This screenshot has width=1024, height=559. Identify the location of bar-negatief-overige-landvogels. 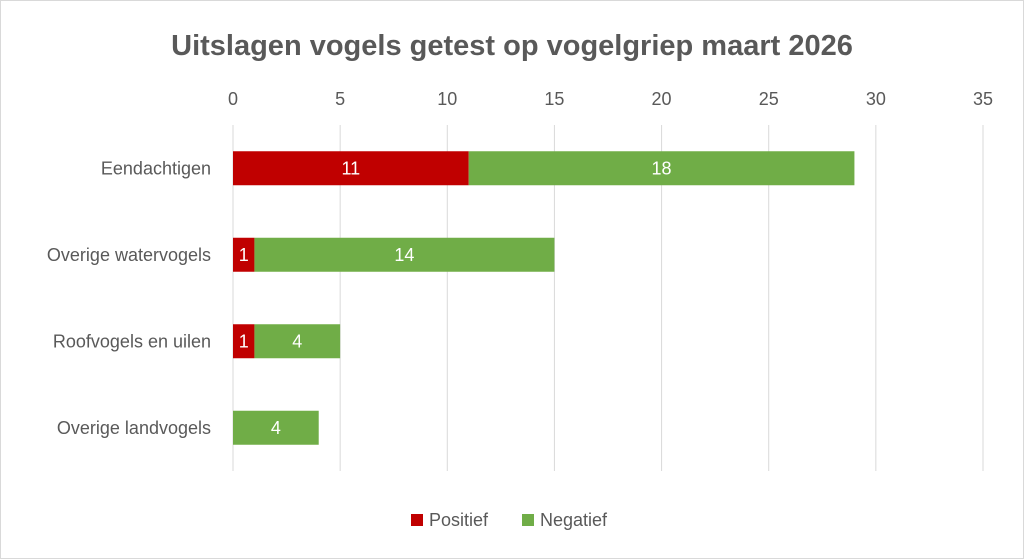
(276, 427).